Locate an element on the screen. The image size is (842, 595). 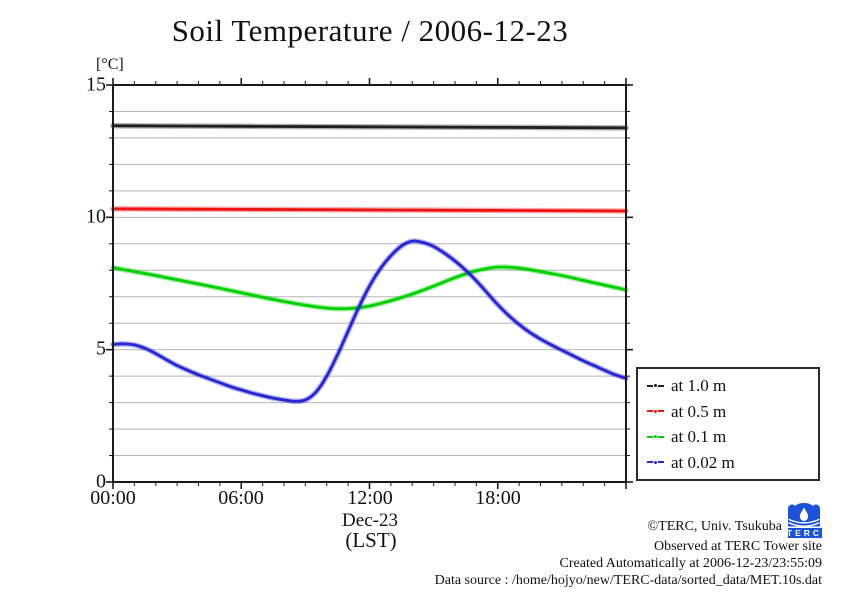
legend-label-01m: at 0.1 m is located at coordinates (699, 437).